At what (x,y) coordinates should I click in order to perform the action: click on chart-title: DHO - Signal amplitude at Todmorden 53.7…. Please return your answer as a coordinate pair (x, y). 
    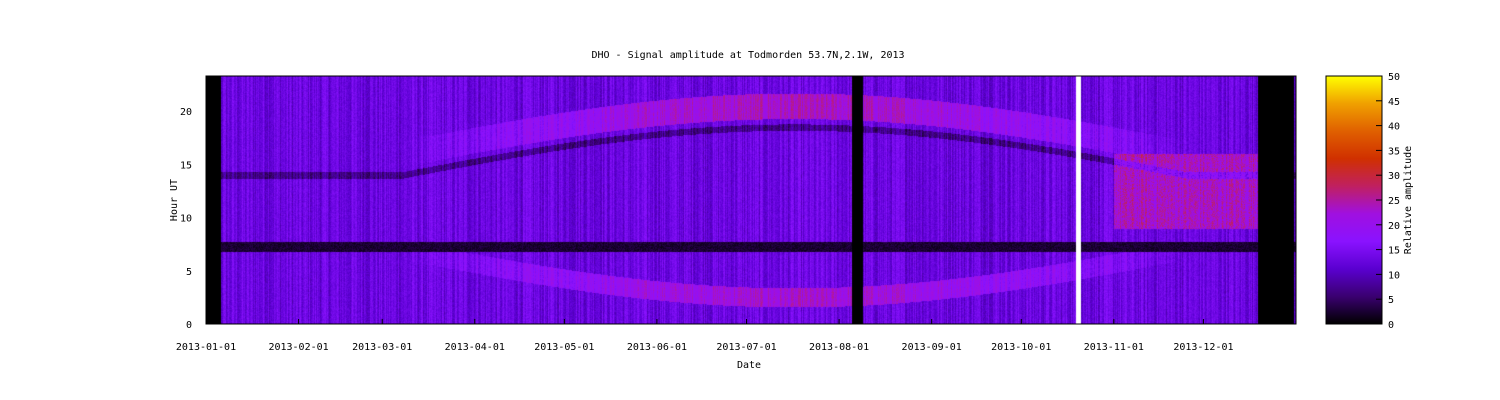
    Looking at the image, I should click on (747, 55).